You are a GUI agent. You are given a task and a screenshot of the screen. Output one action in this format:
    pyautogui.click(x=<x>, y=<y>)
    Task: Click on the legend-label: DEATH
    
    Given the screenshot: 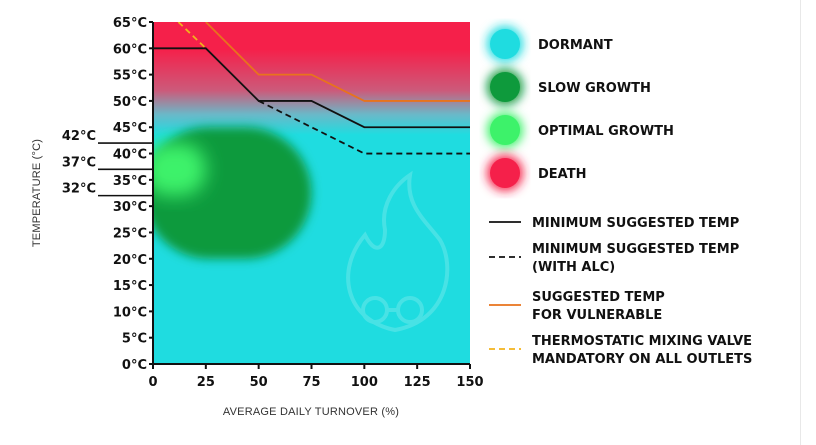 What is the action you would take?
    pyautogui.click(x=562, y=174)
    